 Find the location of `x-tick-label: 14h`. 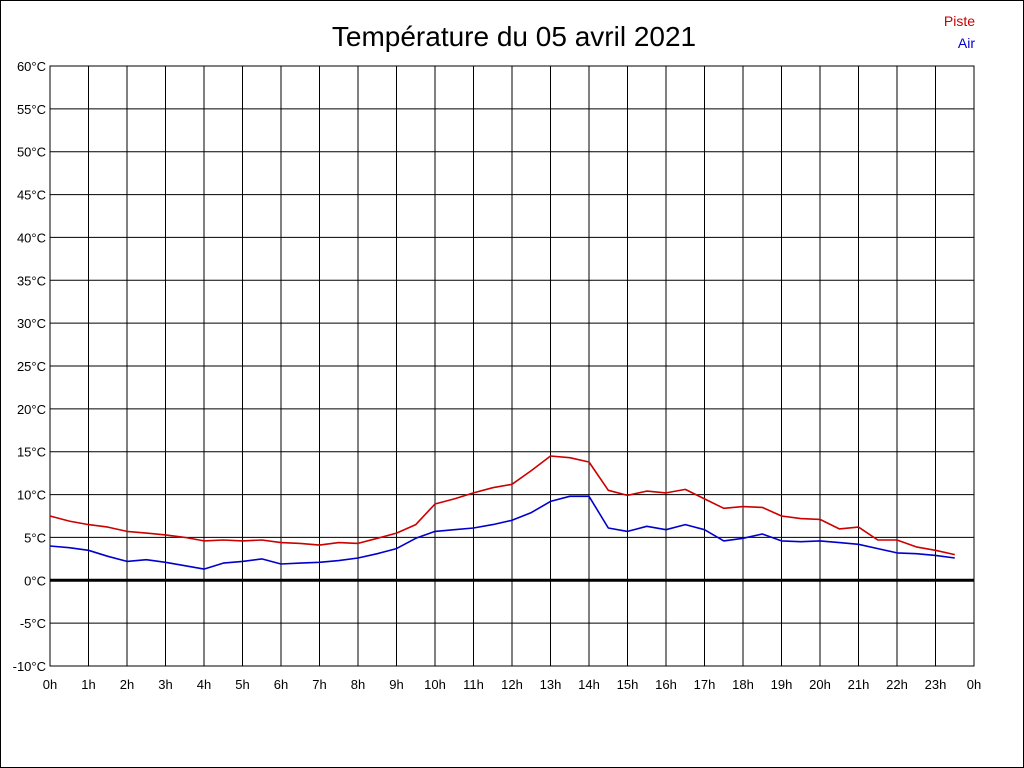

x-tick-label: 14h is located at coordinates (589, 684).